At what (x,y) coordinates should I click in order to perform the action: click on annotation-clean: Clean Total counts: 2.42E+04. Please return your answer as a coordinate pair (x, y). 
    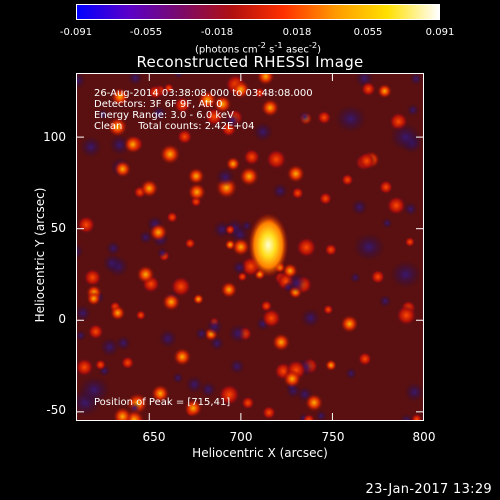
    Looking at the image, I should click on (174, 126).